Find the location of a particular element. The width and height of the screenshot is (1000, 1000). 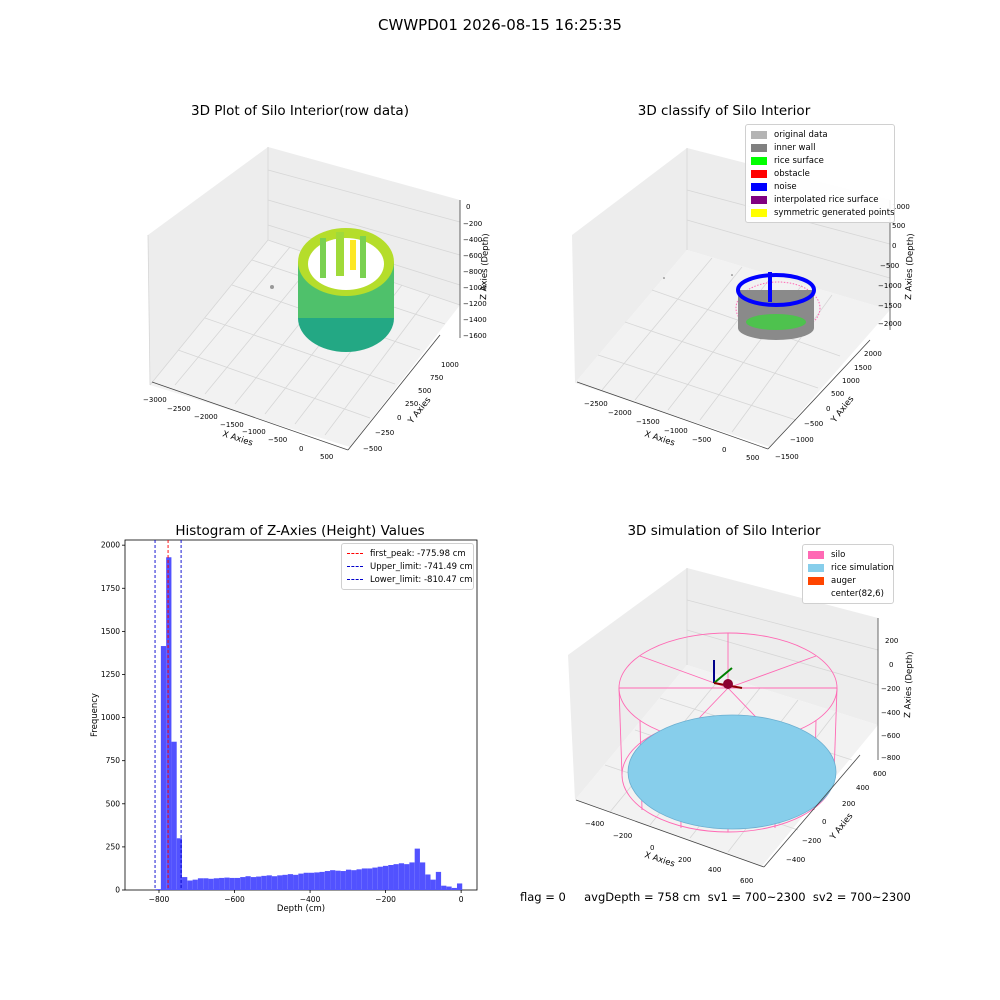

histogram-title: Histogram of Z-Axies (Height) Values is located at coordinates (300, 531).